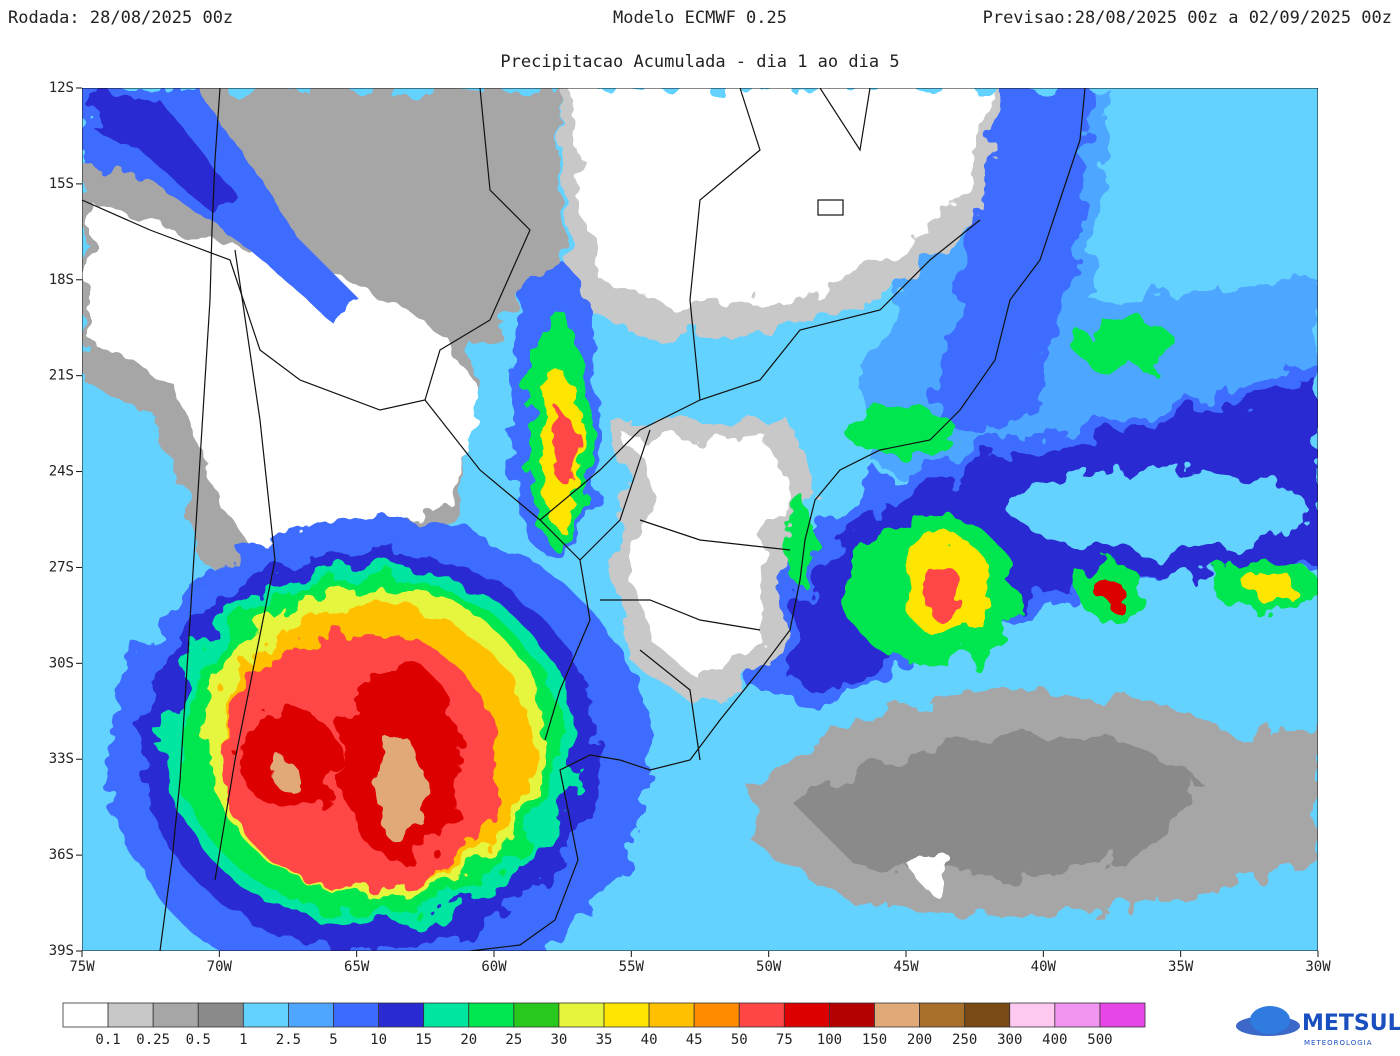 This screenshot has height=1056, width=1400. What do you see at coordinates (1181, 967) in the screenshot?
I see `lon-tick-label: 35W` at bounding box center [1181, 967].